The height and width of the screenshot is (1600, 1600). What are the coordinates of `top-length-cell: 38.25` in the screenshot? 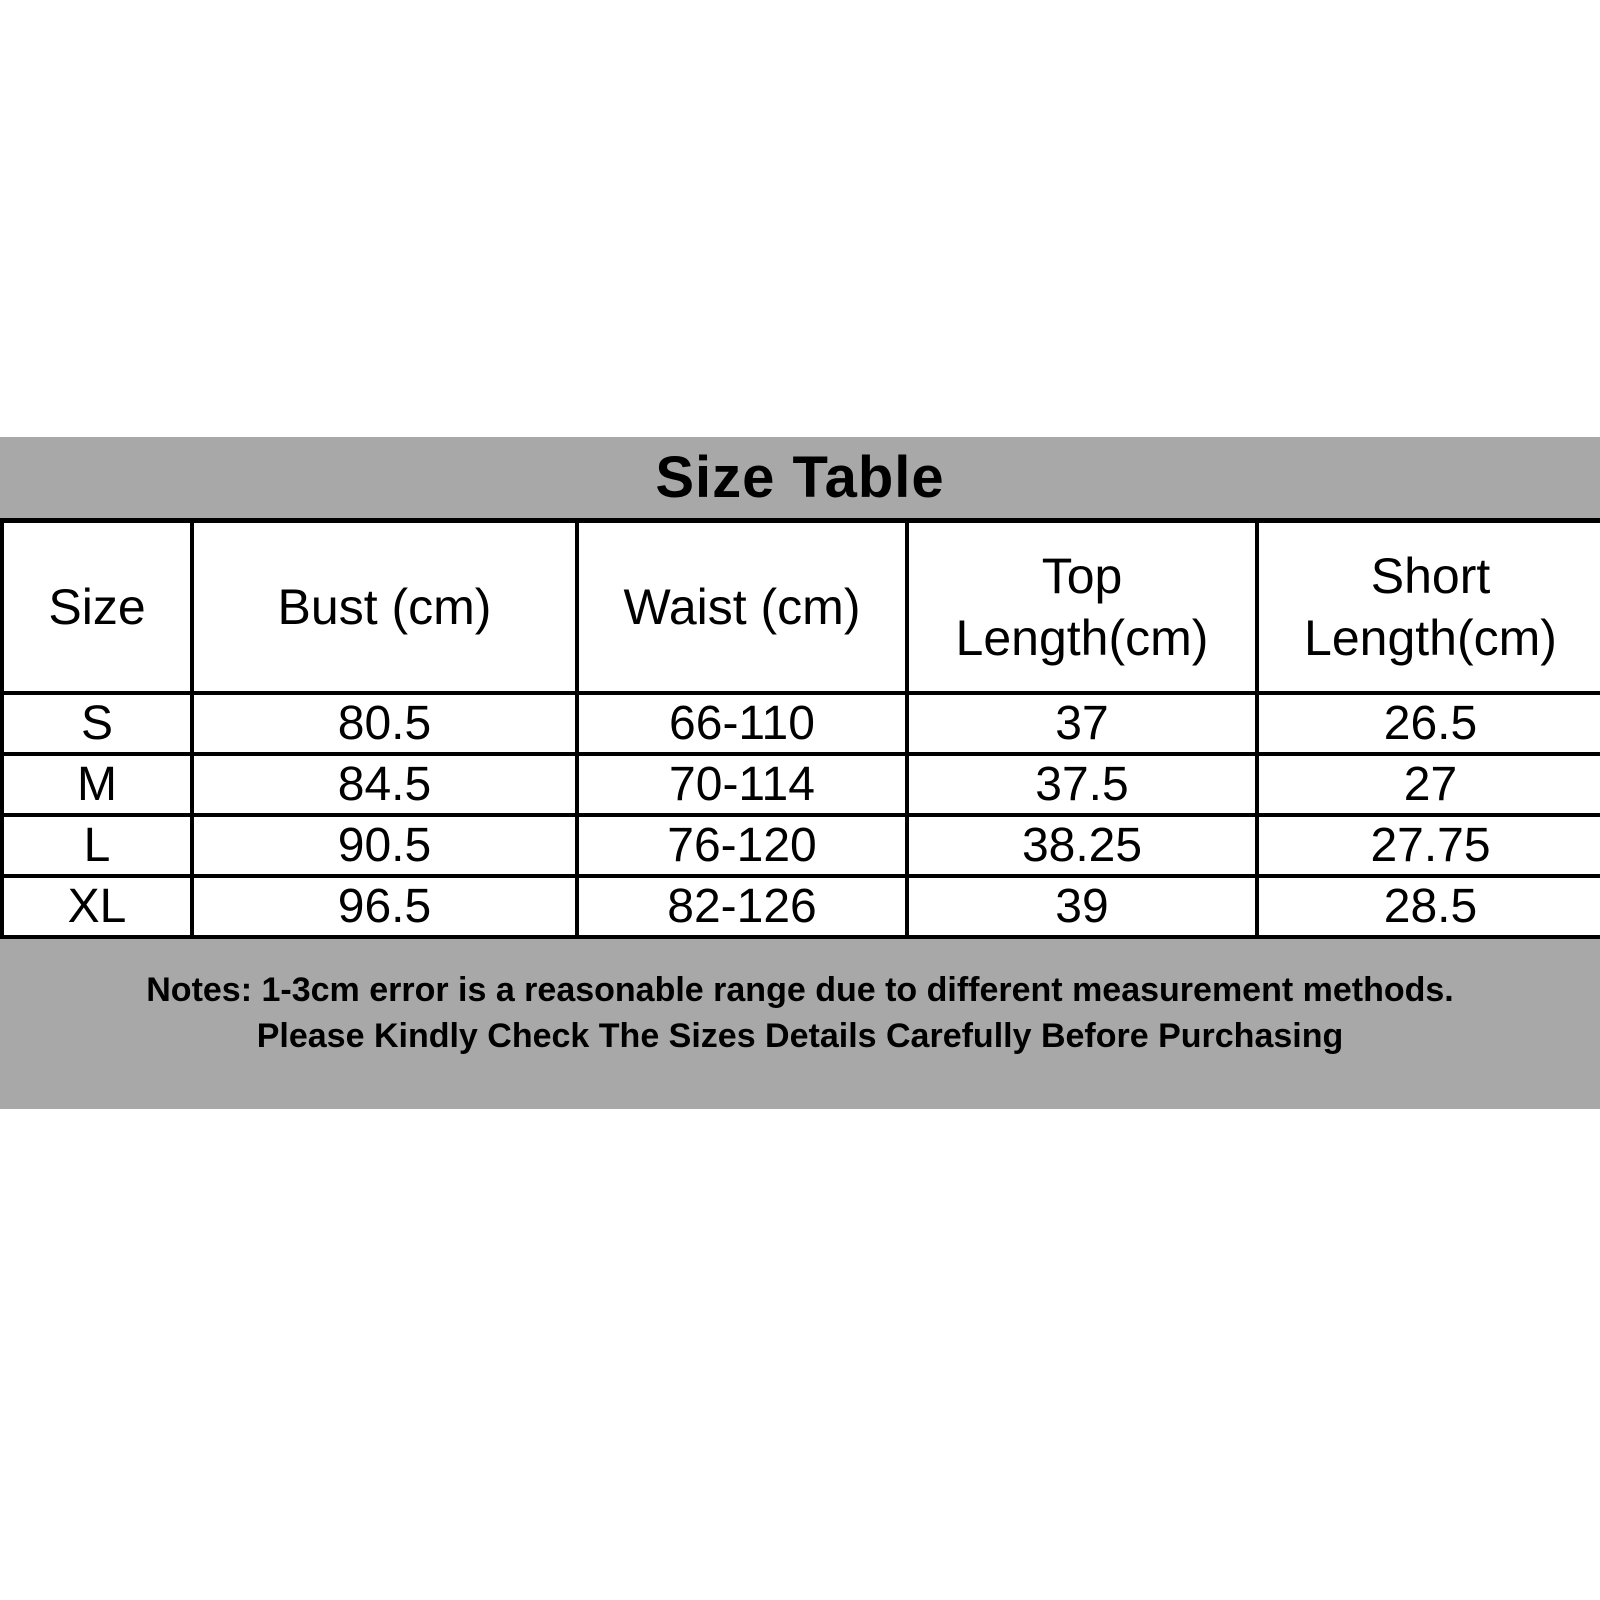 It's located at (1082, 846).